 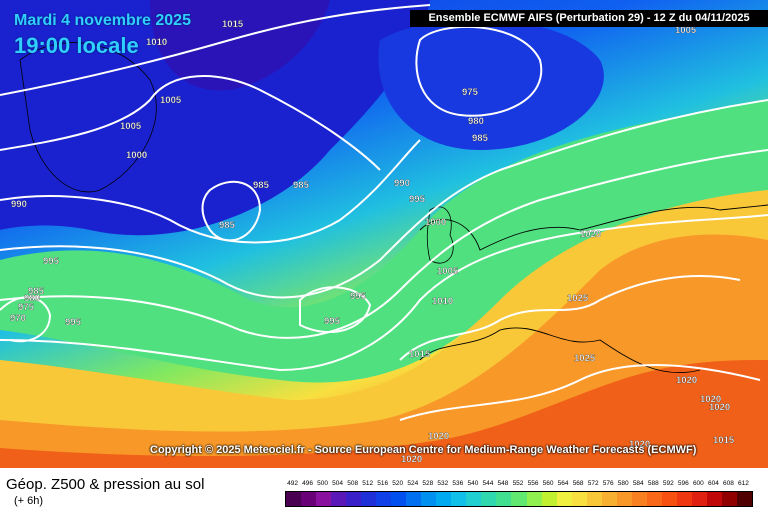 I want to click on legend-tick: 608, so click(x=728, y=483).